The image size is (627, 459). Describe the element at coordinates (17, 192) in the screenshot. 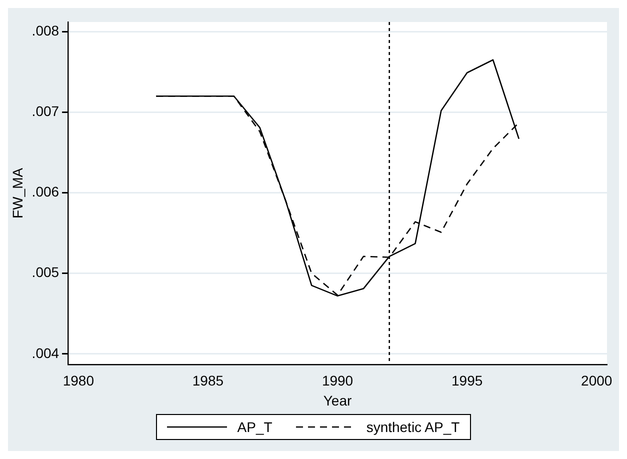

I see `y-axis-title: FW_MA` at that location.